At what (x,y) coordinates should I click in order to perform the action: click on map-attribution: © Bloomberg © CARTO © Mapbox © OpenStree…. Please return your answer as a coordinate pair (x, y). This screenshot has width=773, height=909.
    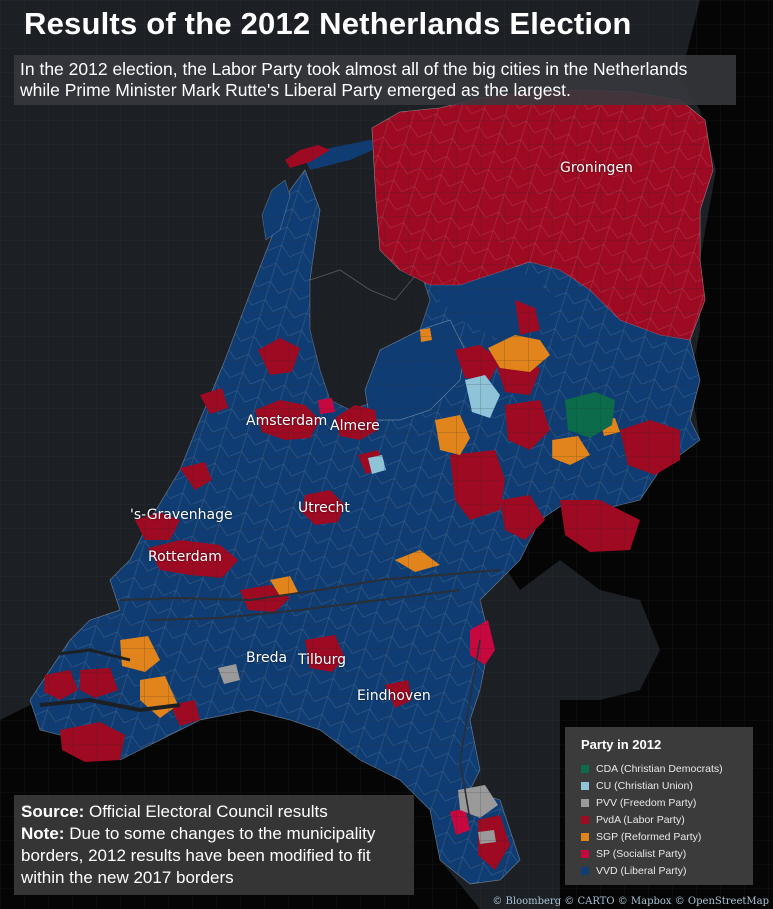
    Looking at the image, I should click on (630, 901).